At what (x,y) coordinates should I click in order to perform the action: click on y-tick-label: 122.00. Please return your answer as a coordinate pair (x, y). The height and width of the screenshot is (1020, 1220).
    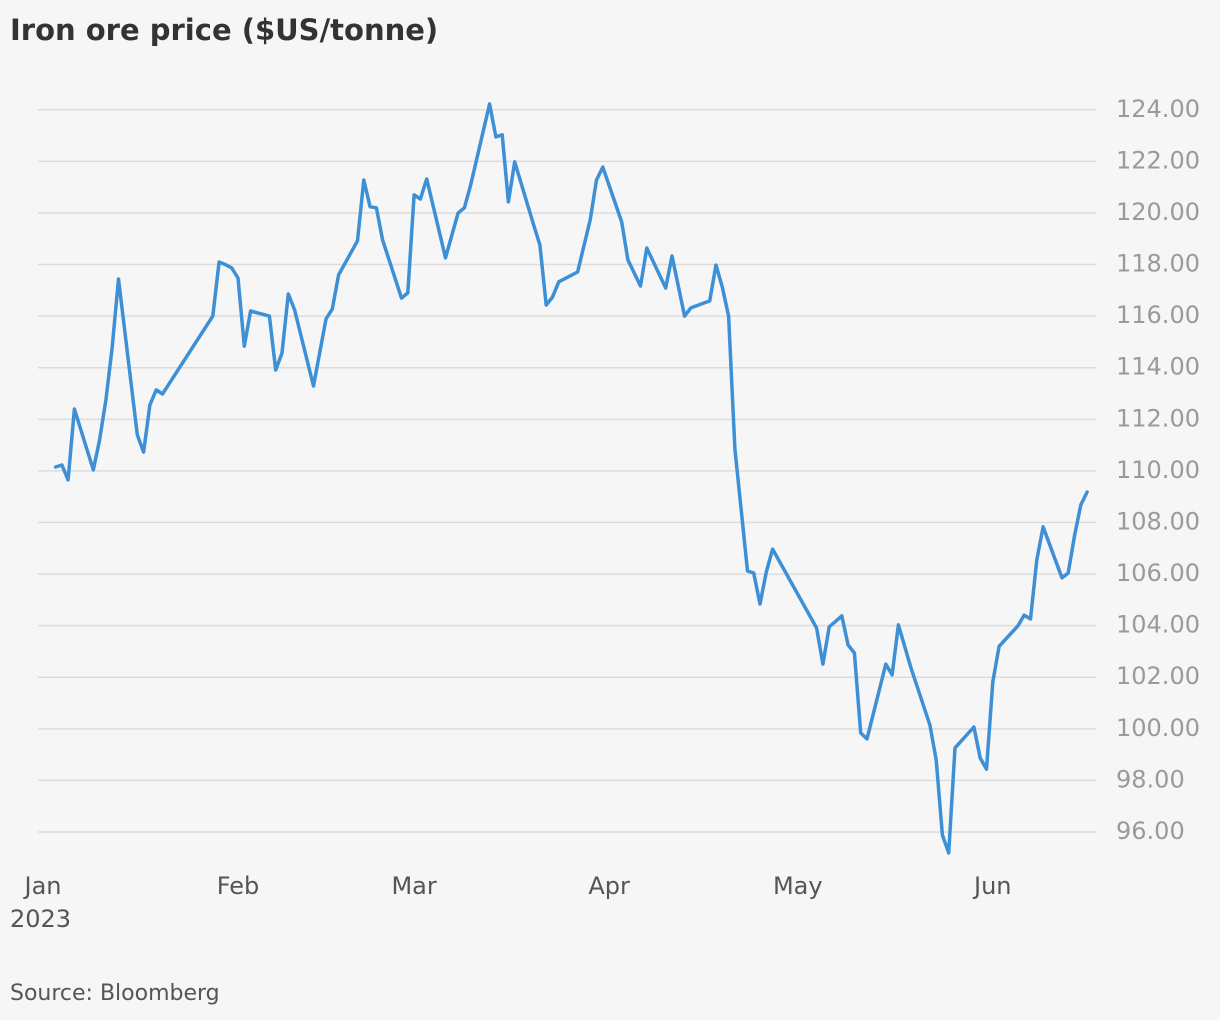
    Looking at the image, I should click on (1158, 160).